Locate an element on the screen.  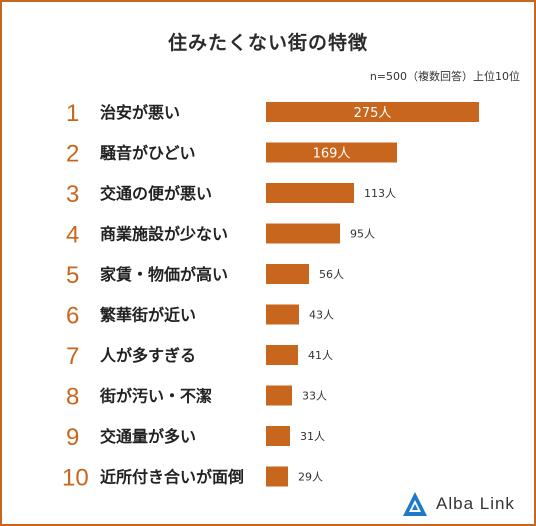
triangle-logo-icon is located at coordinates (415, 504).